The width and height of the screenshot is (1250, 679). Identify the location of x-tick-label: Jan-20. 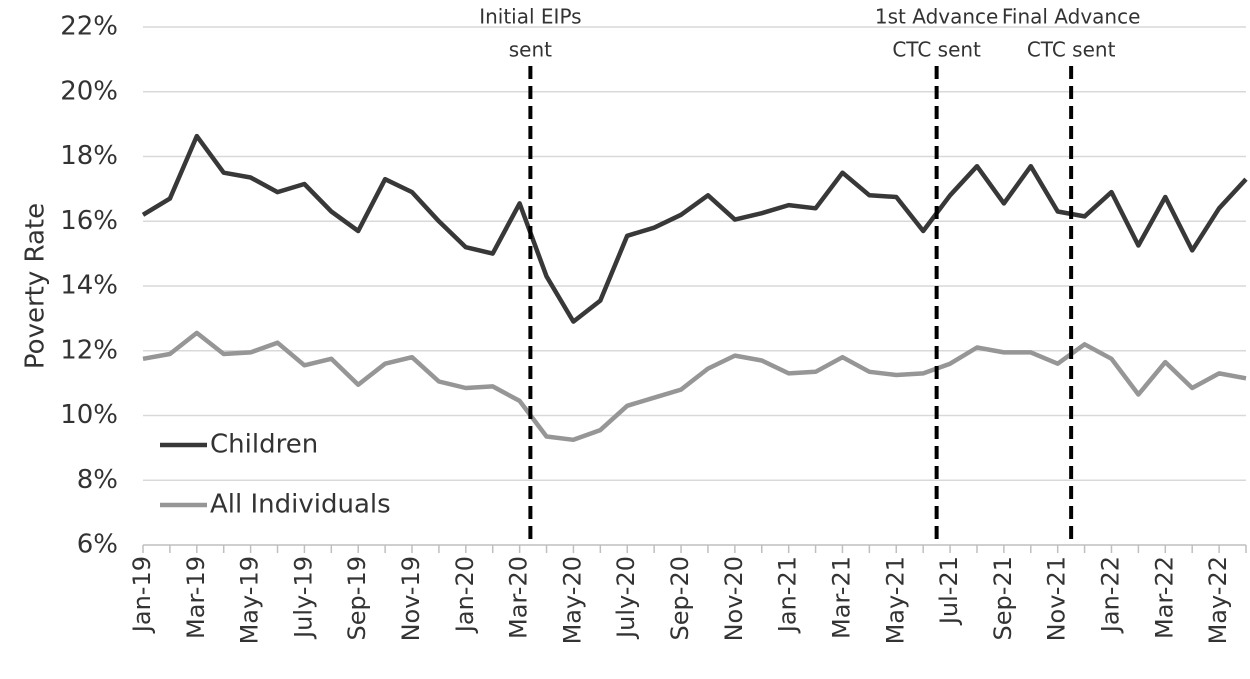
(465, 595).